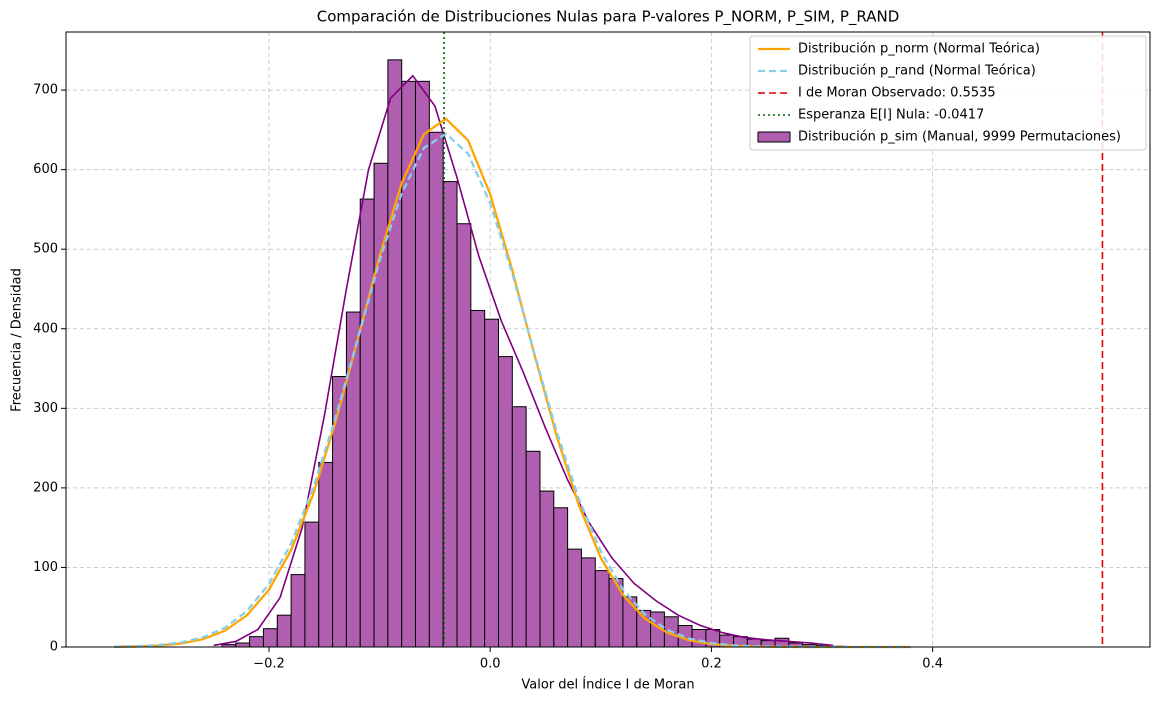 Image resolution: width=1160 pixels, height=704 pixels. Describe the element at coordinates (917, 71) in the screenshot. I see `legend-label: Distribución p_rand (Normal Teórica)` at that location.